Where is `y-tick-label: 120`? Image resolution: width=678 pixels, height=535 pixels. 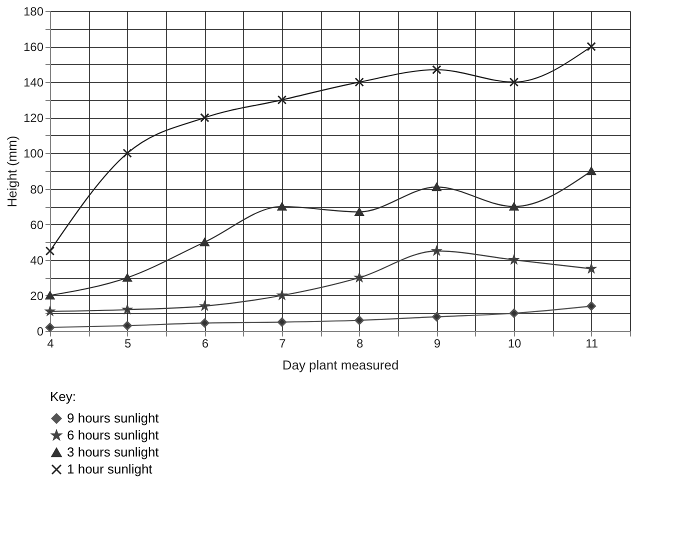
y-tick-label: 120 is located at coordinates (33, 118).